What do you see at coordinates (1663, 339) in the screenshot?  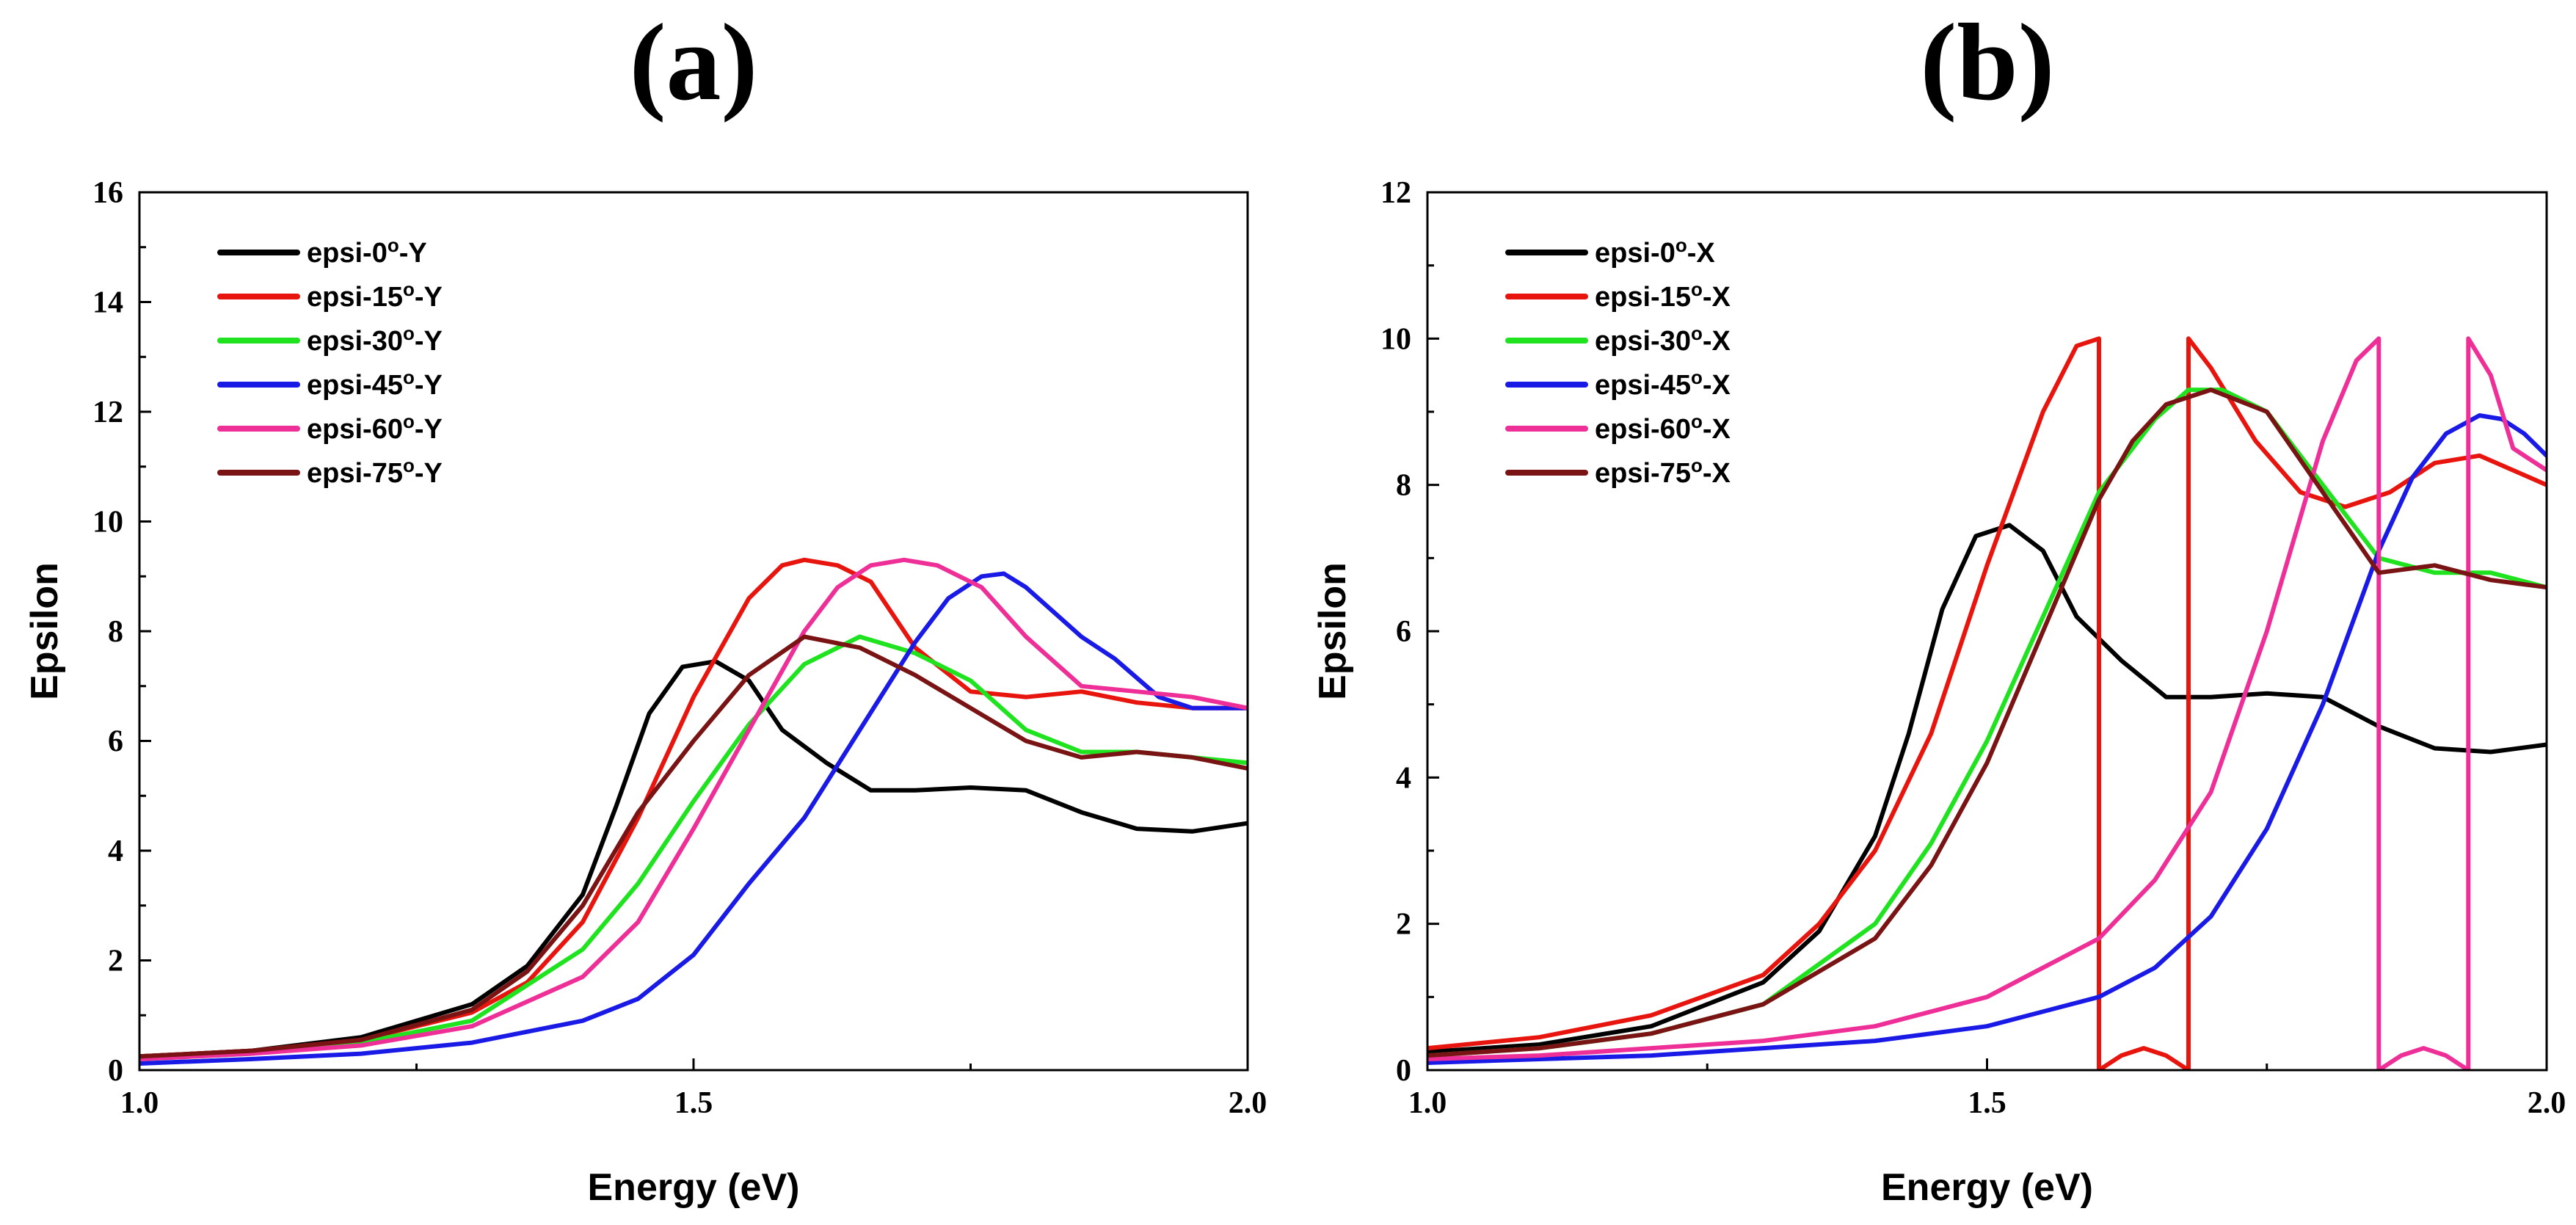 I see `legend-label-epsi-30: epsi-30o-X` at bounding box center [1663, 339].